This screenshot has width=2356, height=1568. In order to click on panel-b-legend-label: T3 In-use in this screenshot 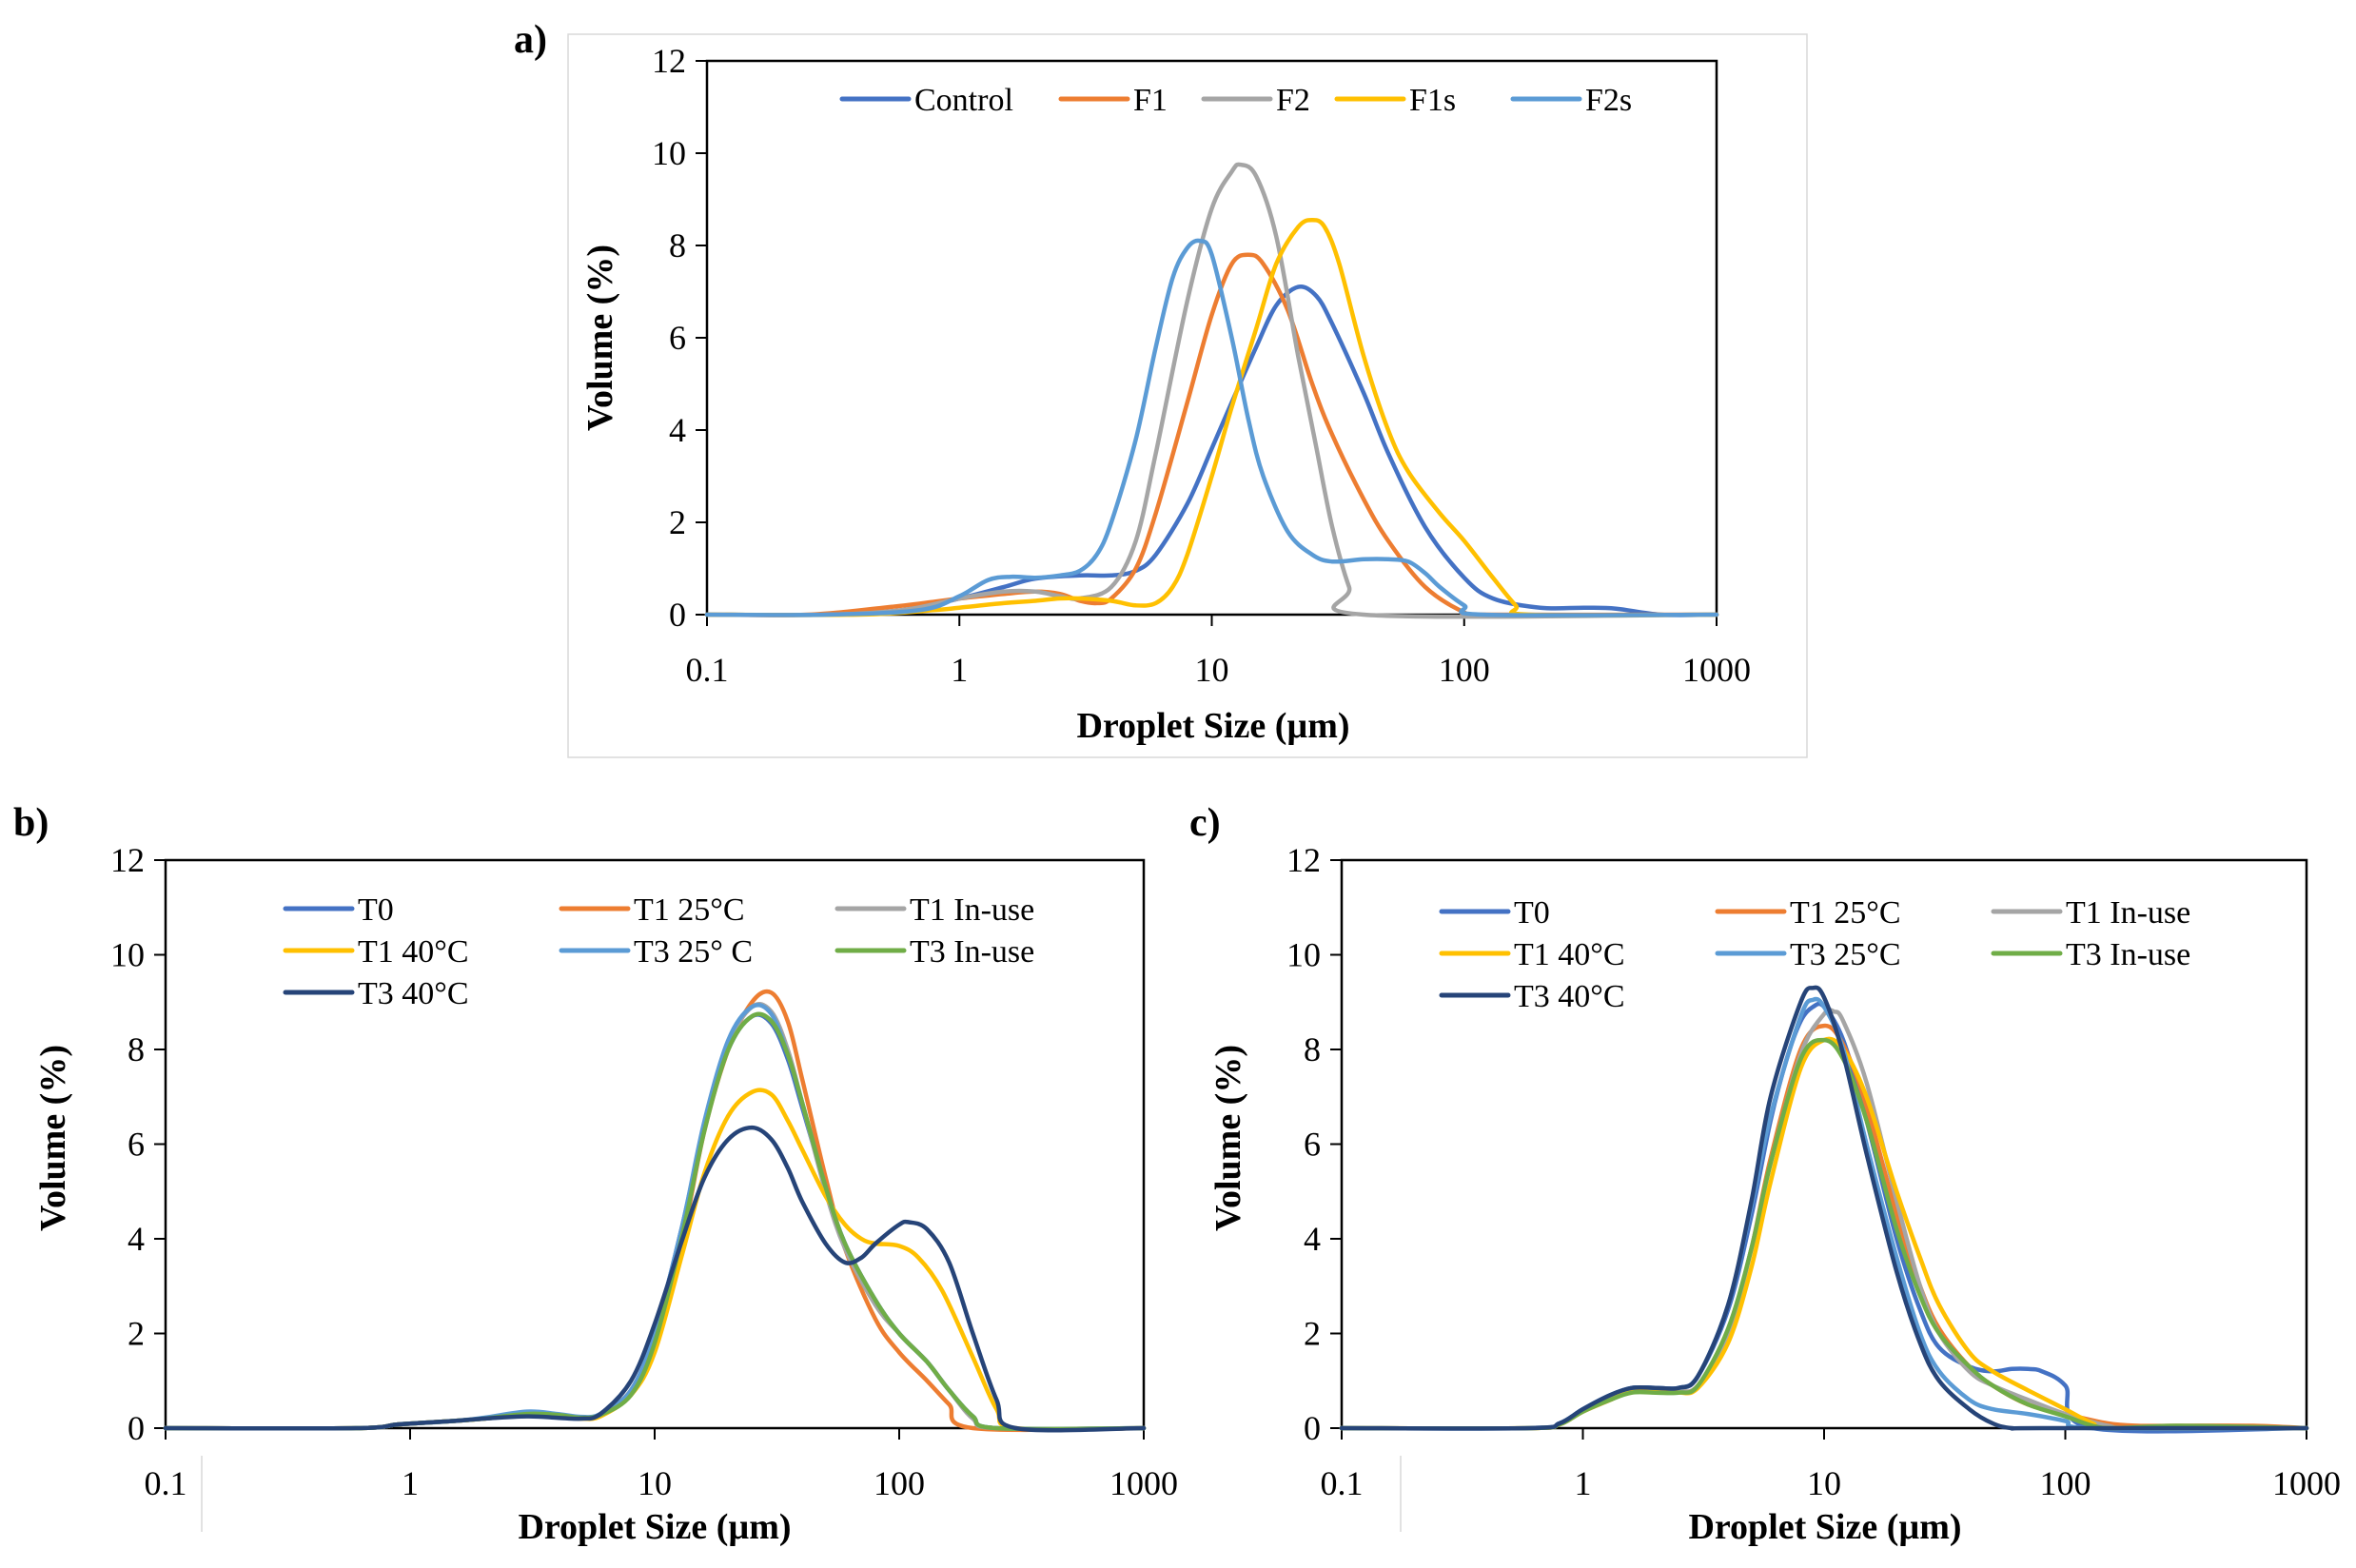, I will do `click(972, 952)`.